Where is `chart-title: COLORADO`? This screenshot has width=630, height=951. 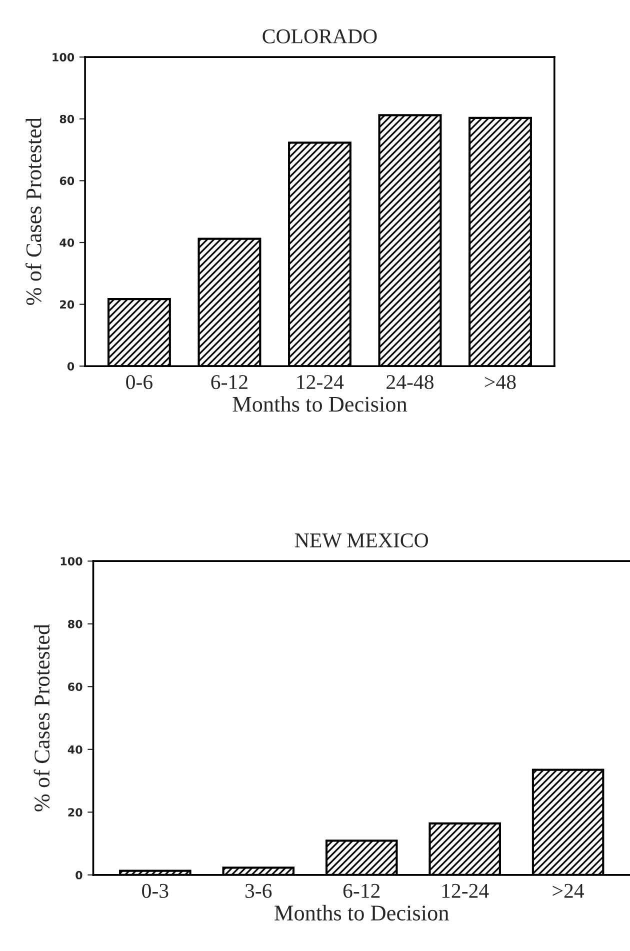 chart-title: COLORADO is located at coordinates (319, 36).